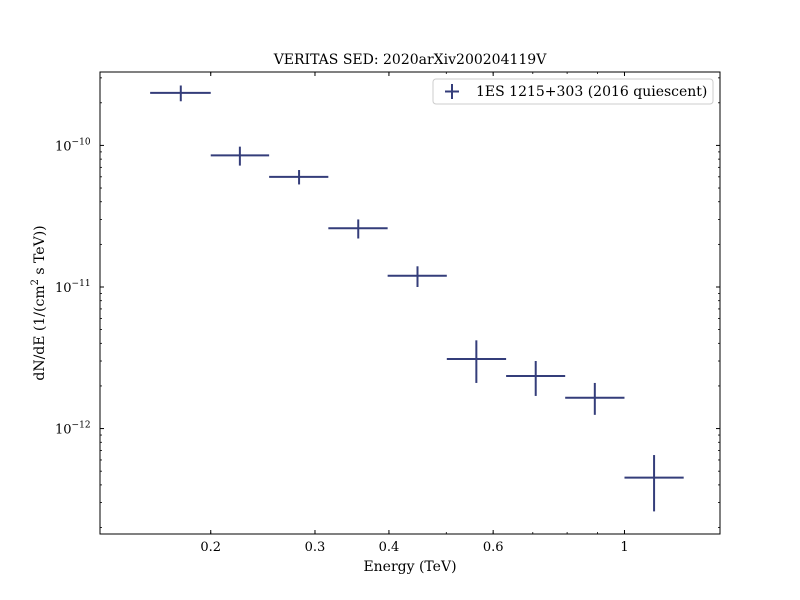 This screenshot has width=800, height=600. I want to click on legend-box, so click(573, 91).